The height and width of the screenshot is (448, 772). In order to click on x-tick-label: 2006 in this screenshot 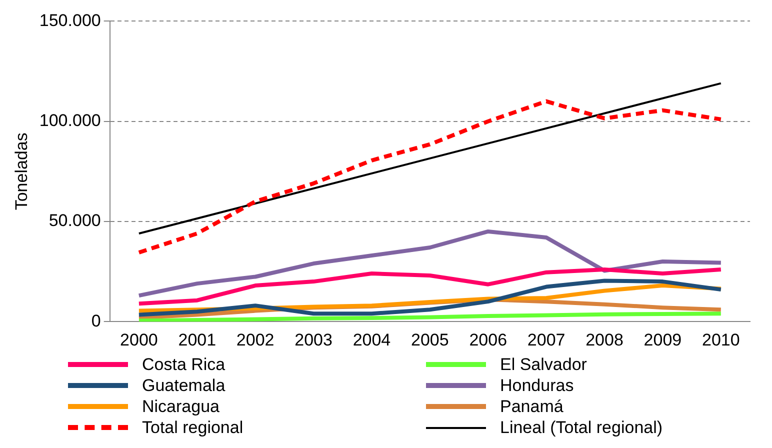, I will do `click(488, 340)`.